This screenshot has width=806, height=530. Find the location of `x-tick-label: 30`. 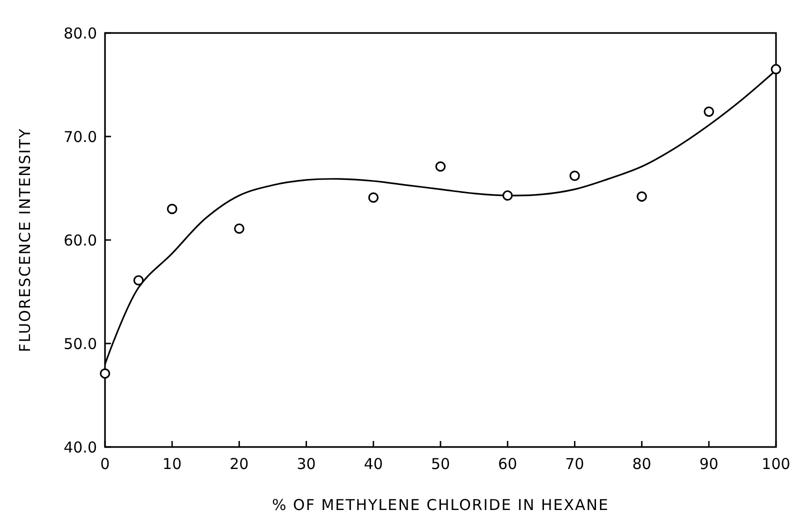

x-tick-label: 30 is located at coordinates (306, 464).